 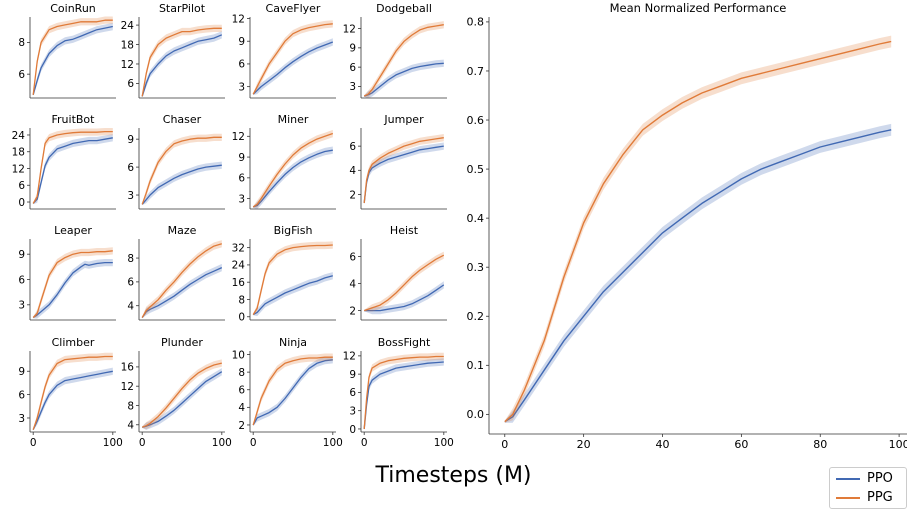 I want to click on y-tick-label-climber: 6, so click(x=21, y=395).